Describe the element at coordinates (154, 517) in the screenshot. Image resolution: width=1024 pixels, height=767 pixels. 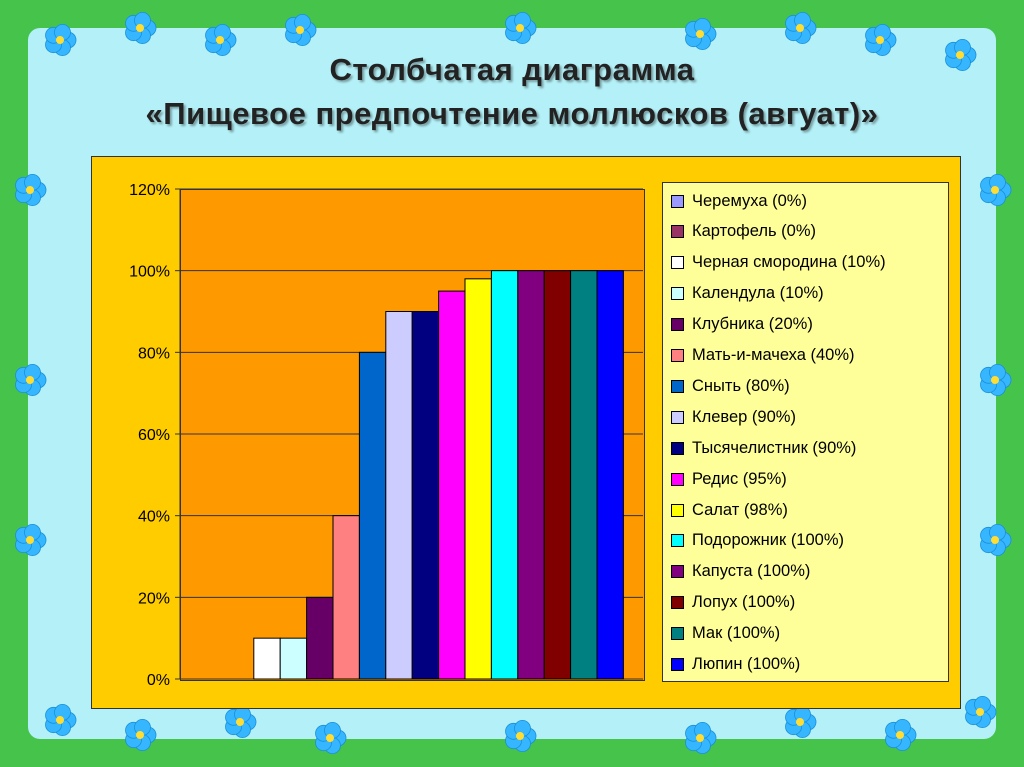
I see `y-tick-label: 40%` at that location.